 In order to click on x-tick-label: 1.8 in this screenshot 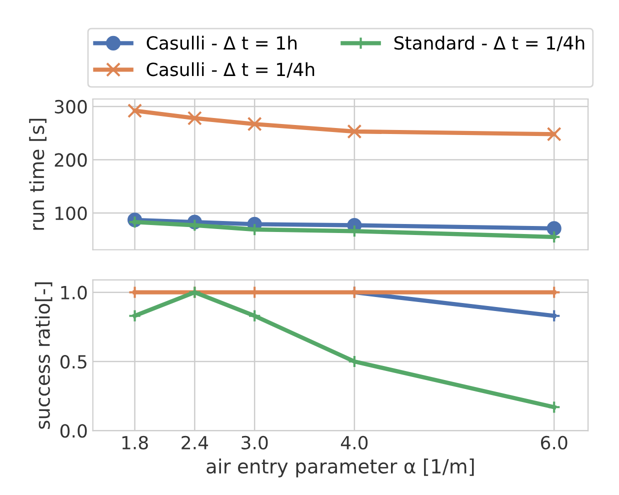, I will do `click(135, 443)`.